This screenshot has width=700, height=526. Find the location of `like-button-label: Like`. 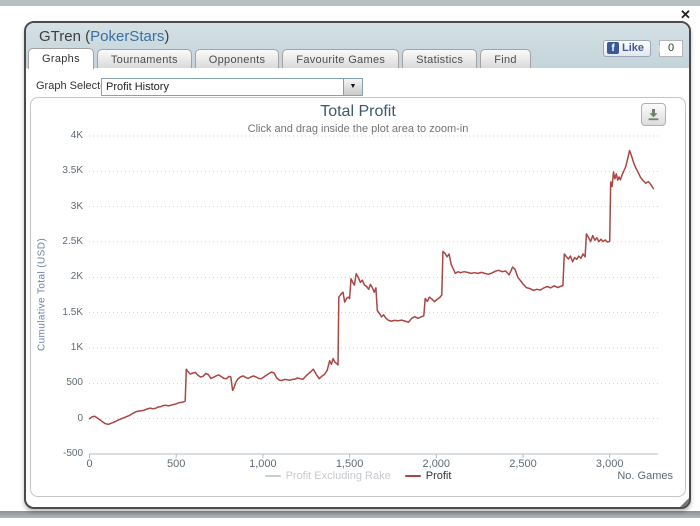

like-button-label: Like is located at coordinates (632, 48).